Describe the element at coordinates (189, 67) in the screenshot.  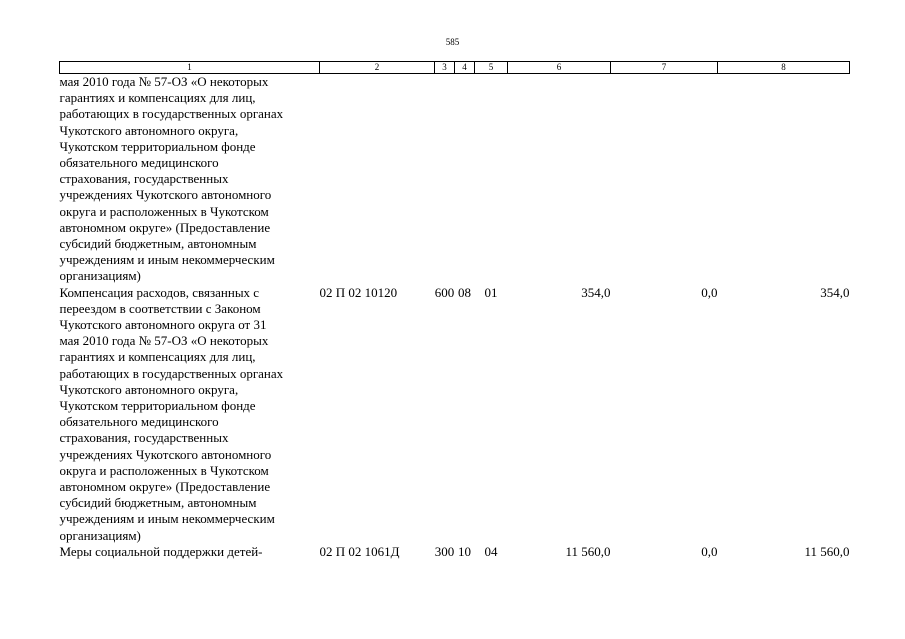
I see `column-header: 1` at that location.